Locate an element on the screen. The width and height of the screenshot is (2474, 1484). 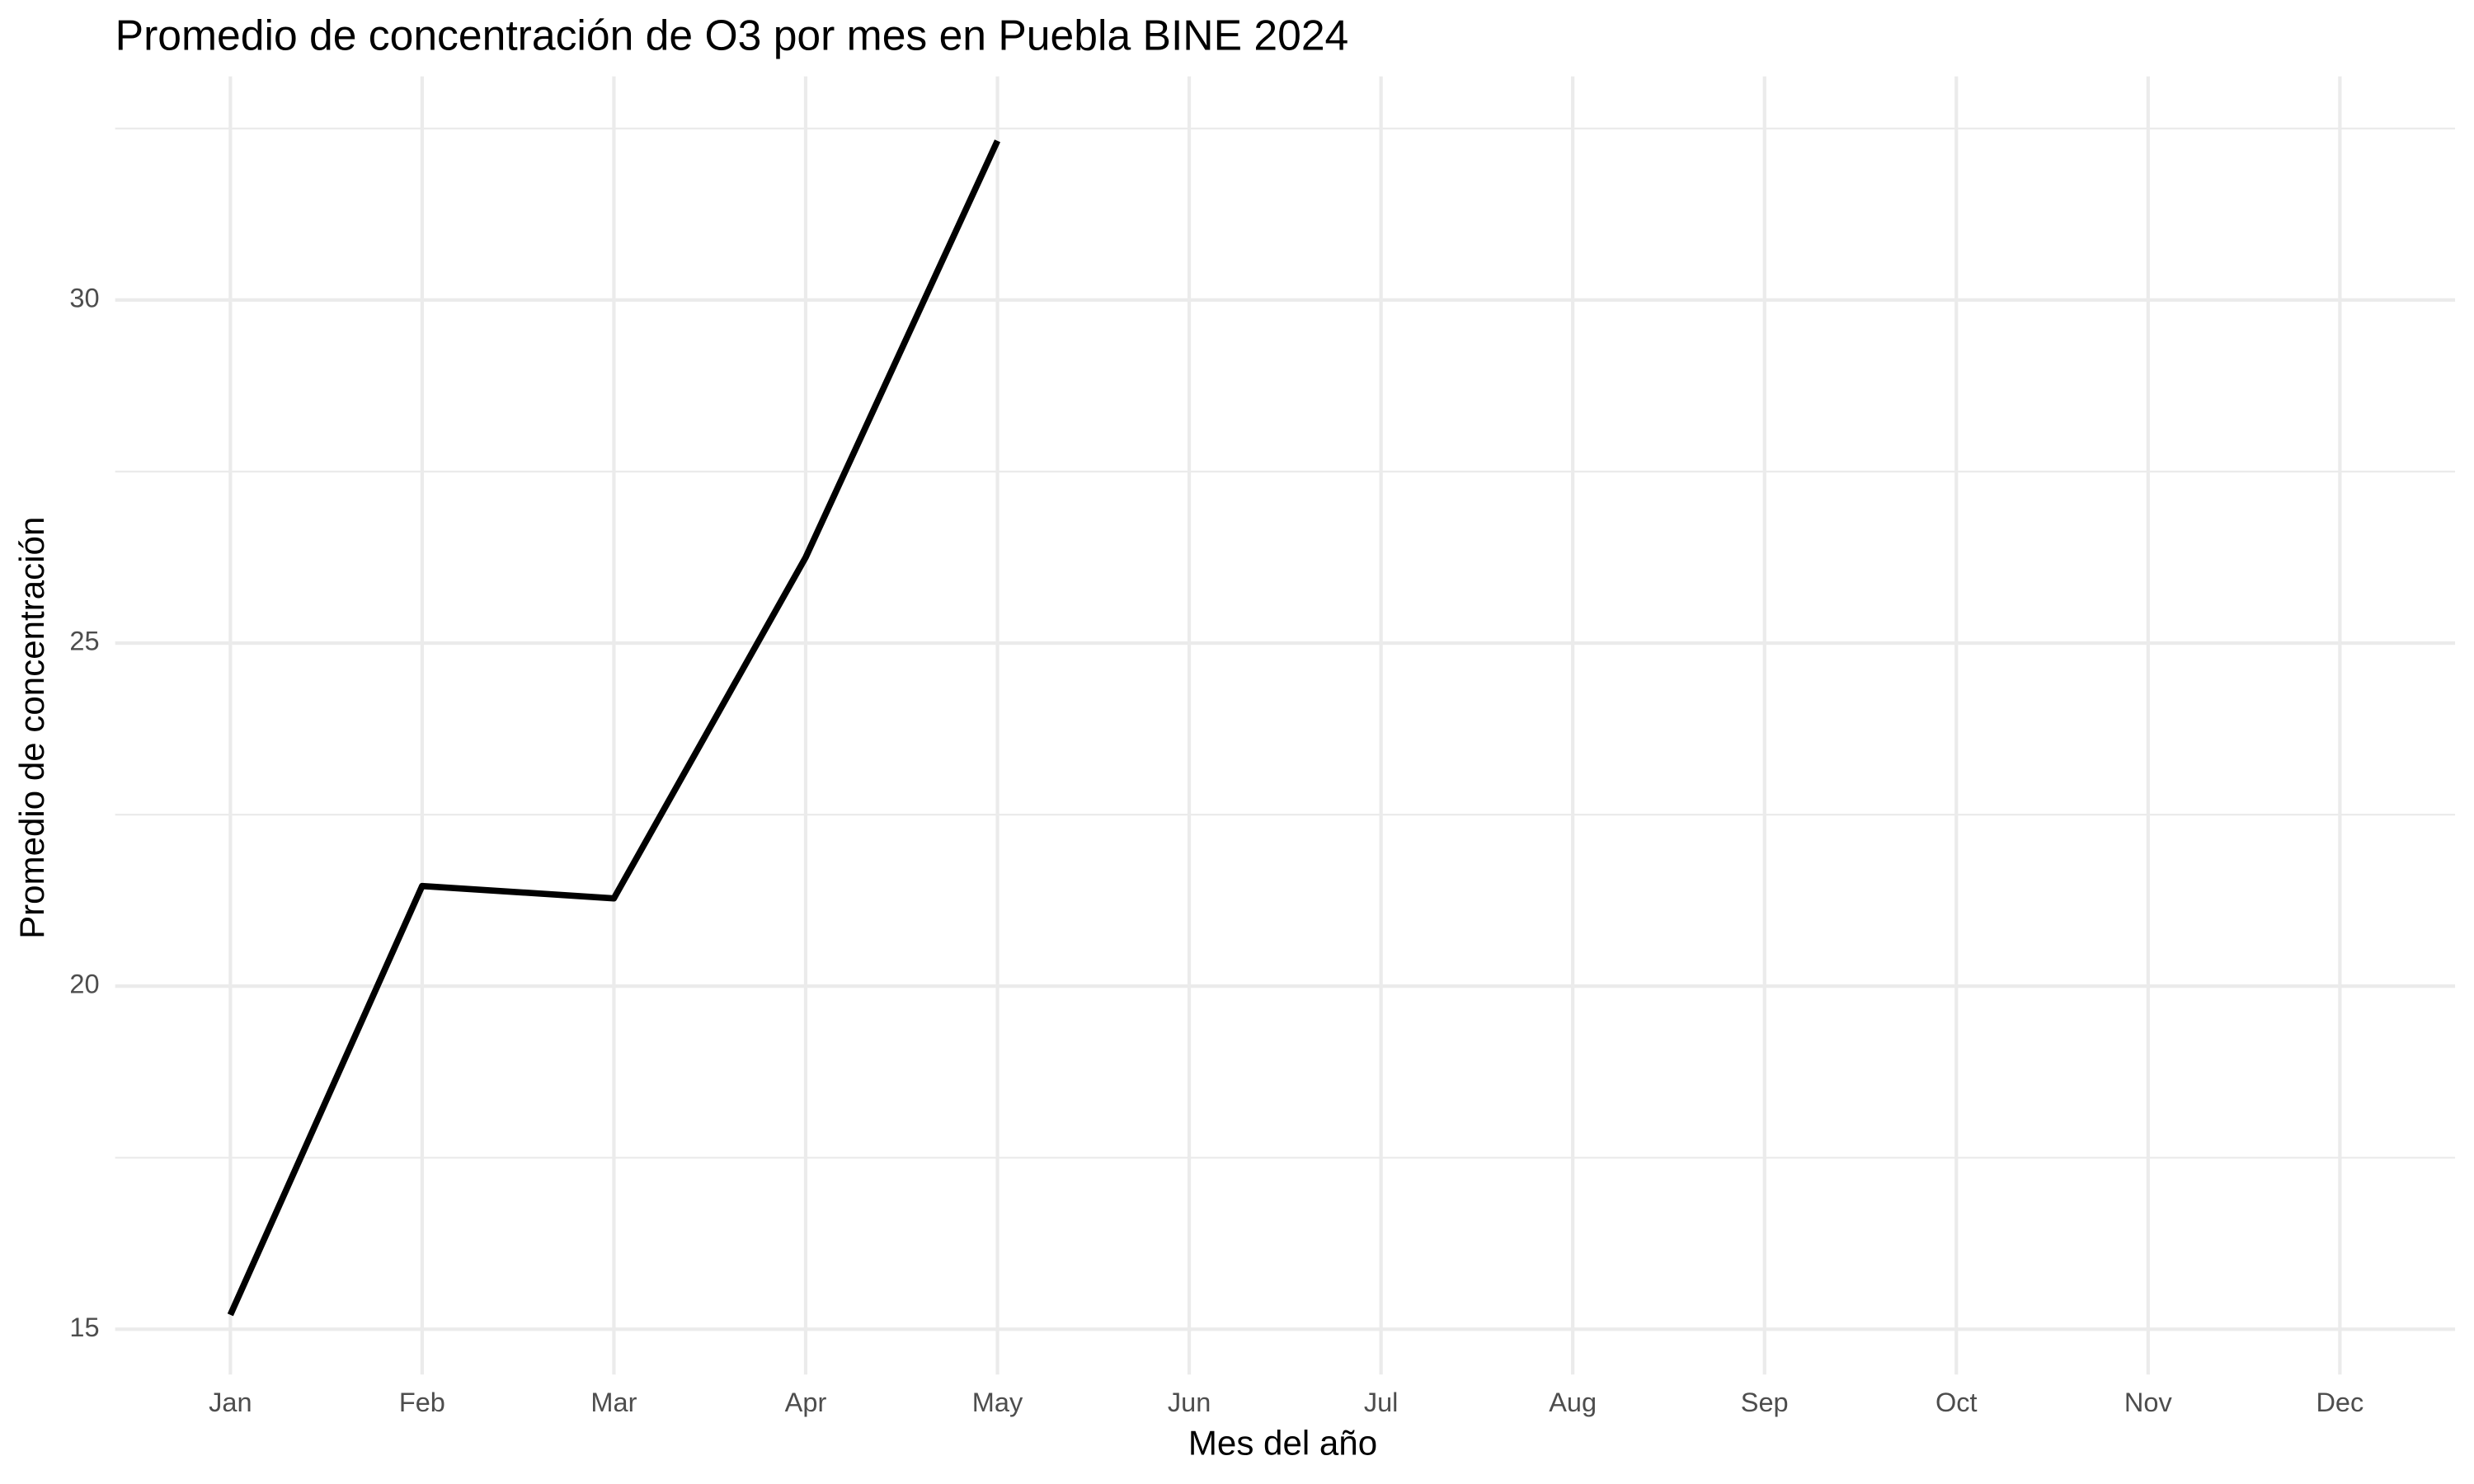
x-tick-label: Mar is located at coordinates (613, 1402).